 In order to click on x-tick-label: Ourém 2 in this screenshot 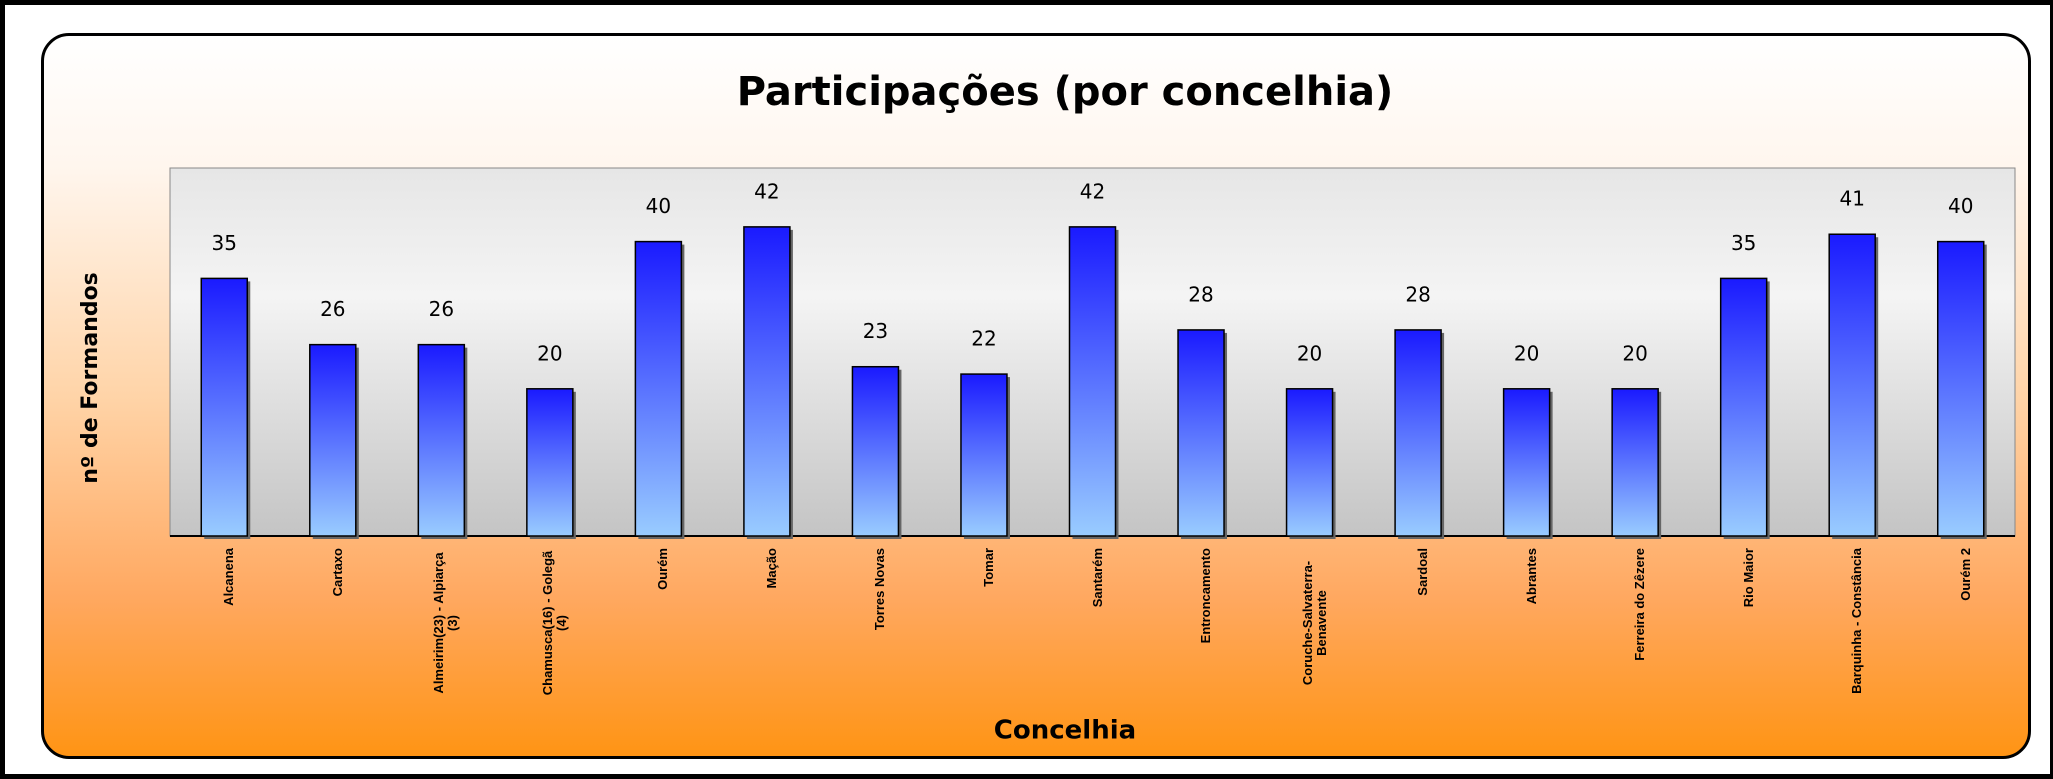, I will do `click(1965, 574)`.